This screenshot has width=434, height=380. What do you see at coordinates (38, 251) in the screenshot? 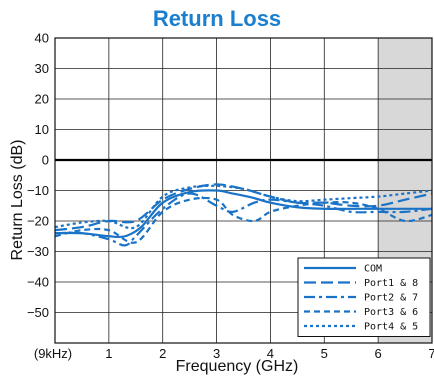
I see `y-tick-label: −30` at bounding box center [38, 251].